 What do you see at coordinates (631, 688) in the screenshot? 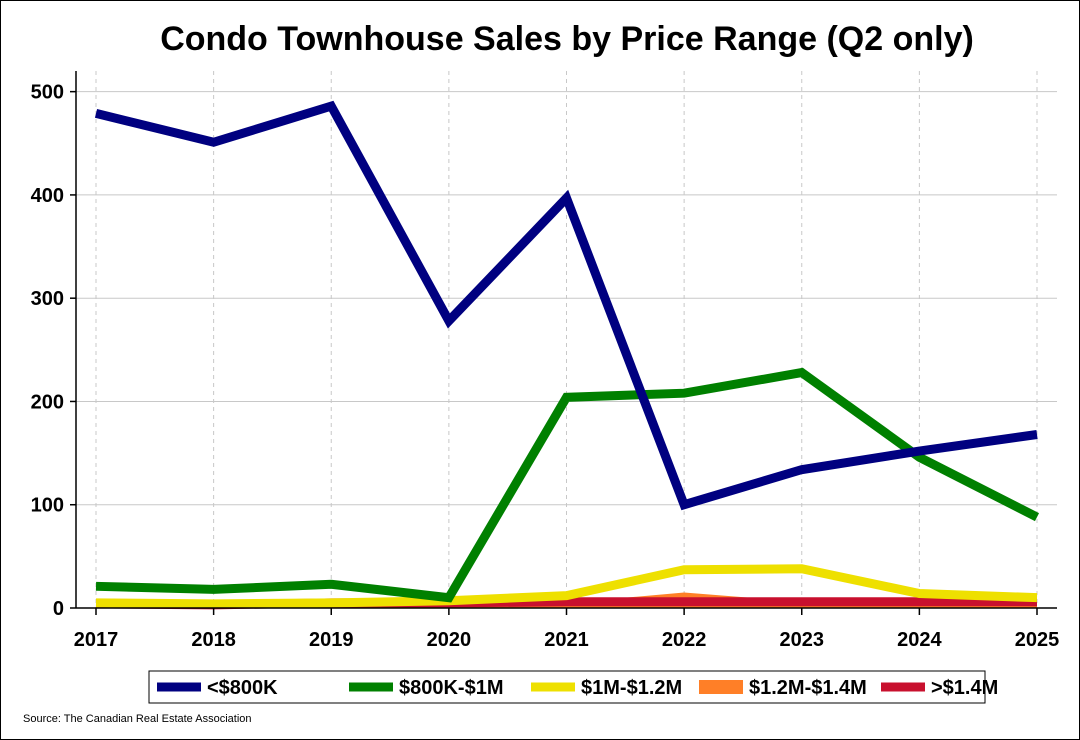
I see `legend-label: $1M-$1.2M` at bounding box center [631, 688].